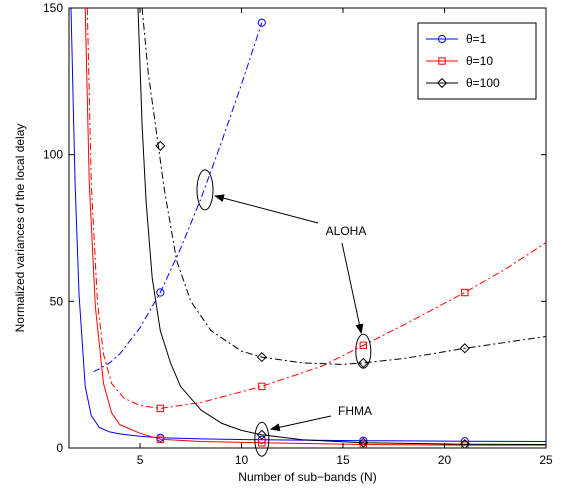  I want to click on aloha-arrow-upper, so click(266, 209).